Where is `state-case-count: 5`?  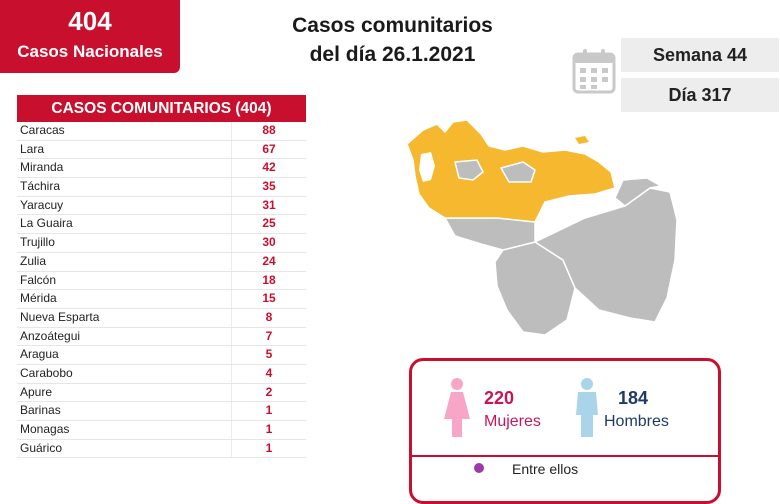
state-case-count: 5 is located at coordinates (268, 355).